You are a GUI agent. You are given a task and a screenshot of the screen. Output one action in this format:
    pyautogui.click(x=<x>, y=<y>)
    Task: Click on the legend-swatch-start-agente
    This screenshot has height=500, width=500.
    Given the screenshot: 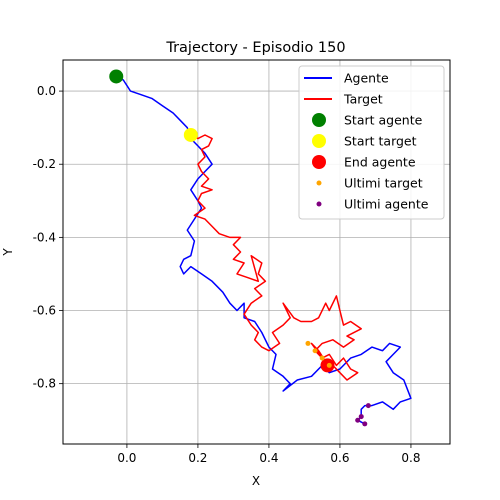 What is the action you would take?
    pyautogui.click(x=319, y=120)
    